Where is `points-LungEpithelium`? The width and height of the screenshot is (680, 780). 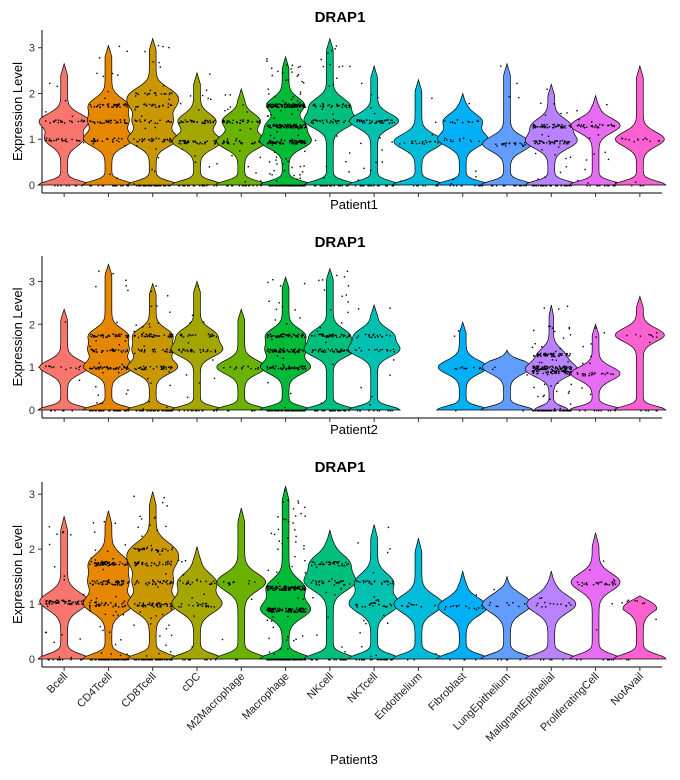
points-LungEpithelium is located at coordinates (507, 624).